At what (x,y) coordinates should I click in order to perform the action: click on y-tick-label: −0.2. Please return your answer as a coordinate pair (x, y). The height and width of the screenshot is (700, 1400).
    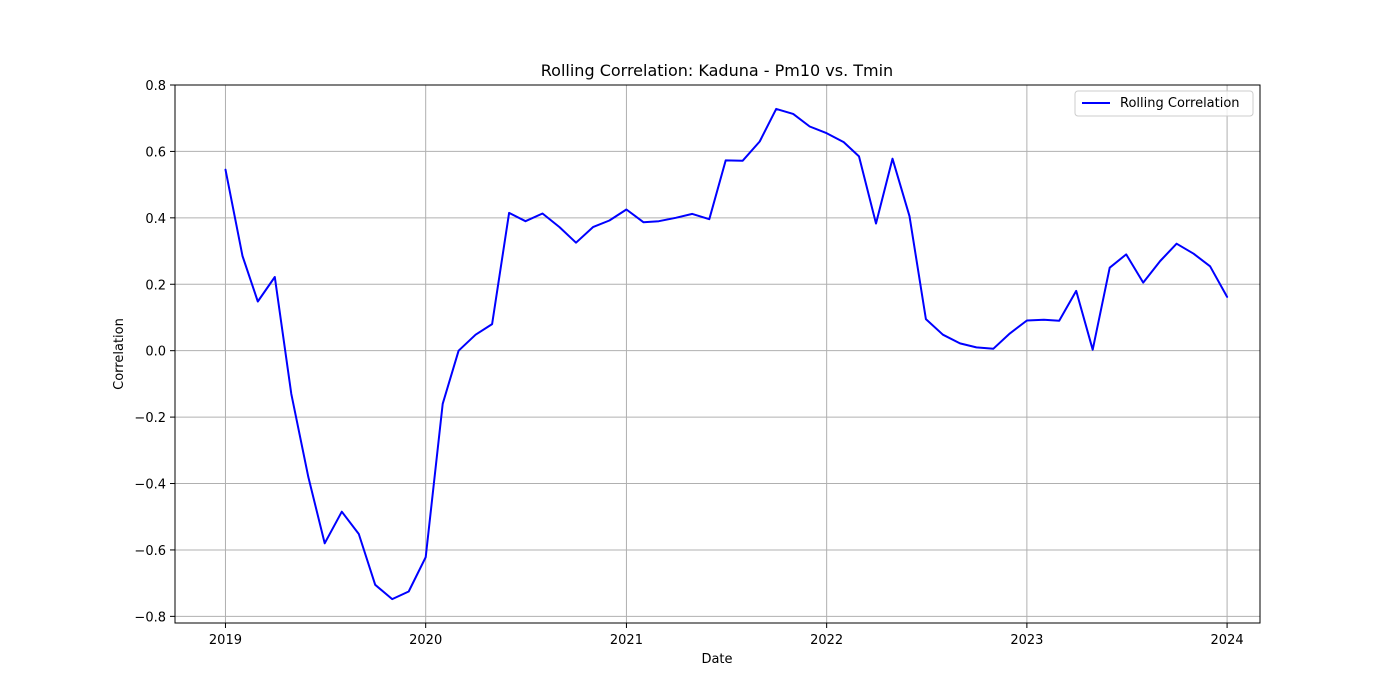
    Looking at the image, I should click on (150, 418).